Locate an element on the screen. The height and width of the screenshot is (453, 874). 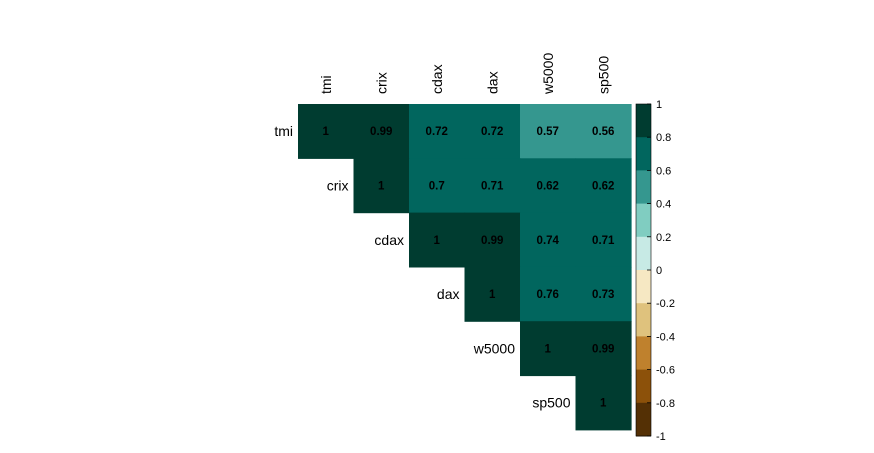
heatmap-cell-w5000-sp500 is located at coordinates (603, 349).